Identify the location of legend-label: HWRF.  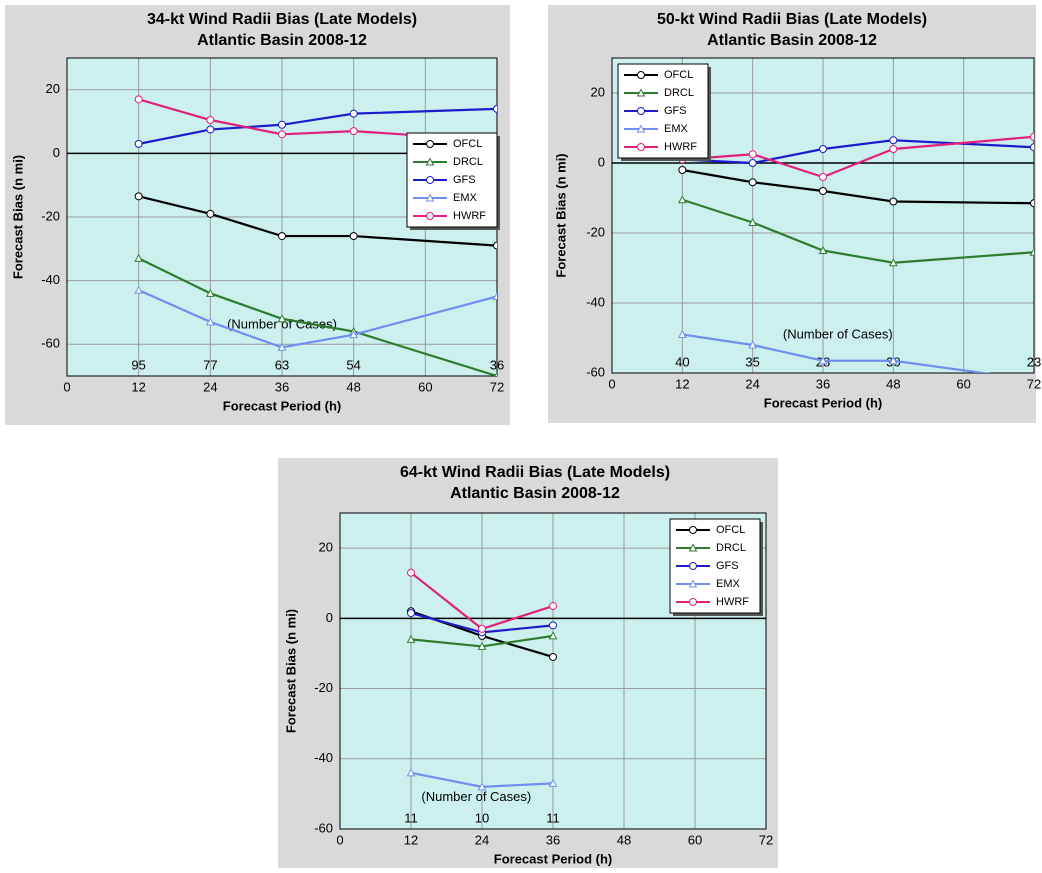
(469, 216).